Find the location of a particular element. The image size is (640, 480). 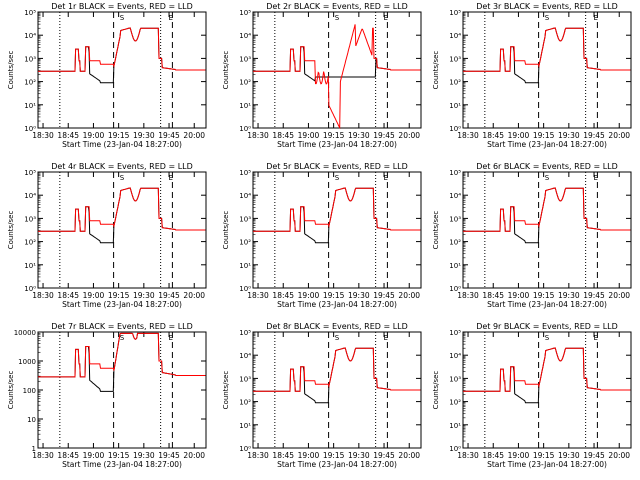

panel-title: Det 6r BLACK = Events, RED = LLD is located at coordinates (547, 166).